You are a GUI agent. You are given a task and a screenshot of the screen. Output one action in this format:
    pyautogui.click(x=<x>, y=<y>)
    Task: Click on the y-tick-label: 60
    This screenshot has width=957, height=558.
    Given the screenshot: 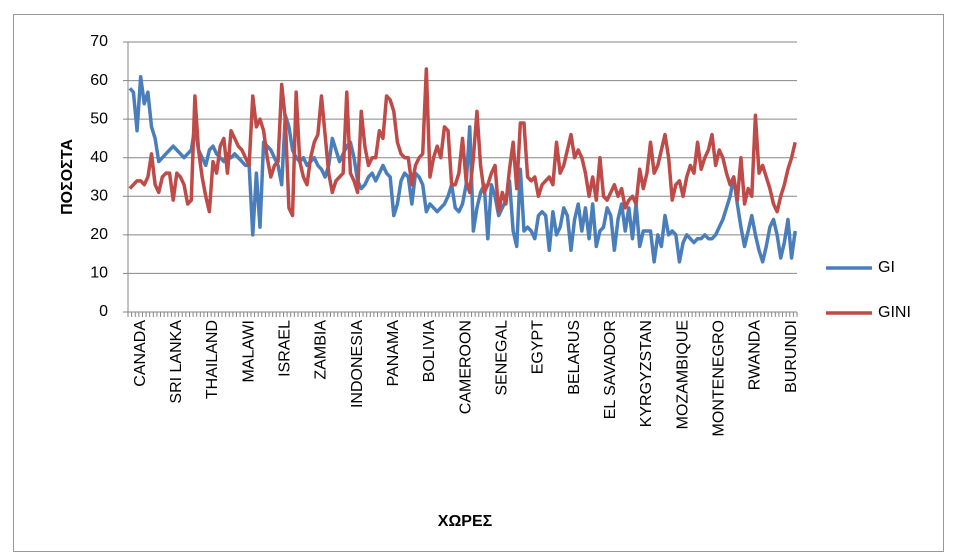 What is the action you would take?
    pyautogui.click(x=99, y=80)
    